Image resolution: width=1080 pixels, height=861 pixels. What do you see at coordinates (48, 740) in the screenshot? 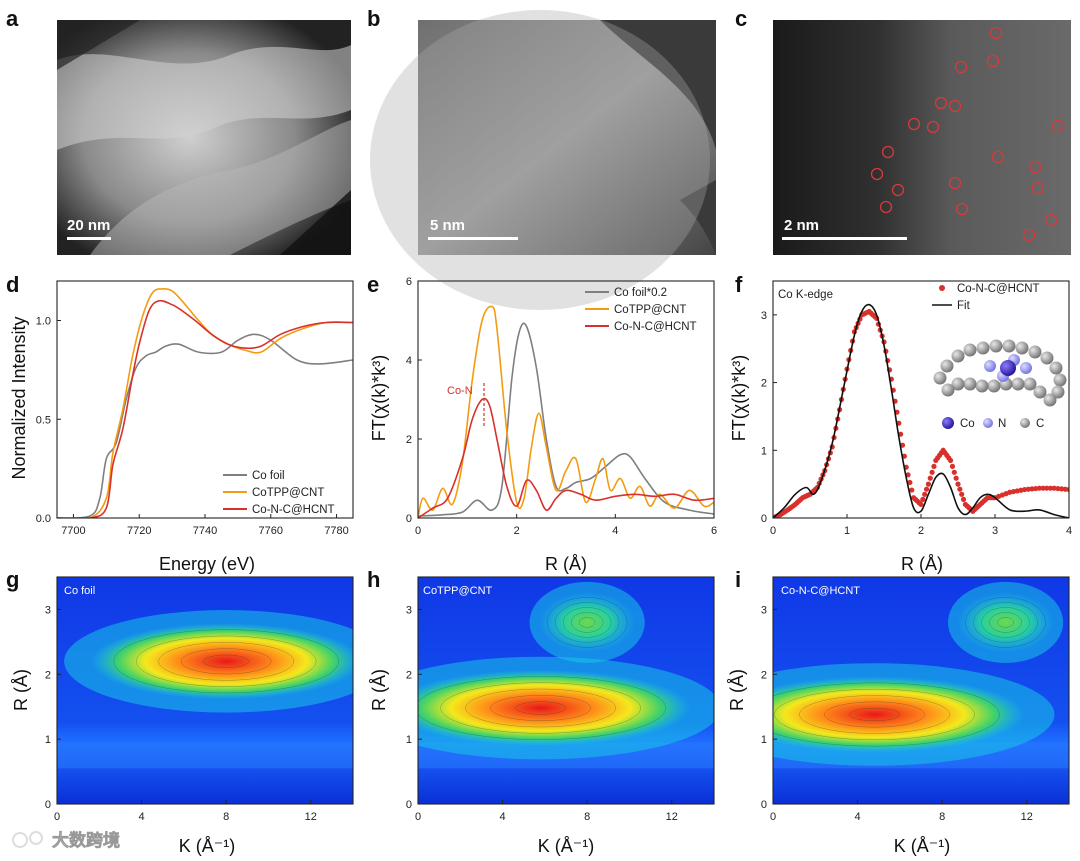
I see `y-tick-label-g: 1` at bounding box center [48, 740].